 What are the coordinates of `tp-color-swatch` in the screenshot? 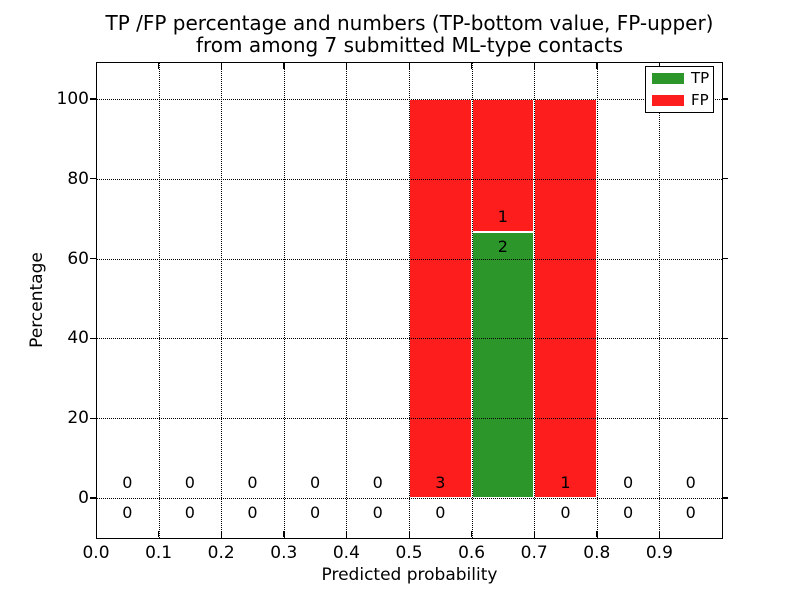 It's located at (668, 78).